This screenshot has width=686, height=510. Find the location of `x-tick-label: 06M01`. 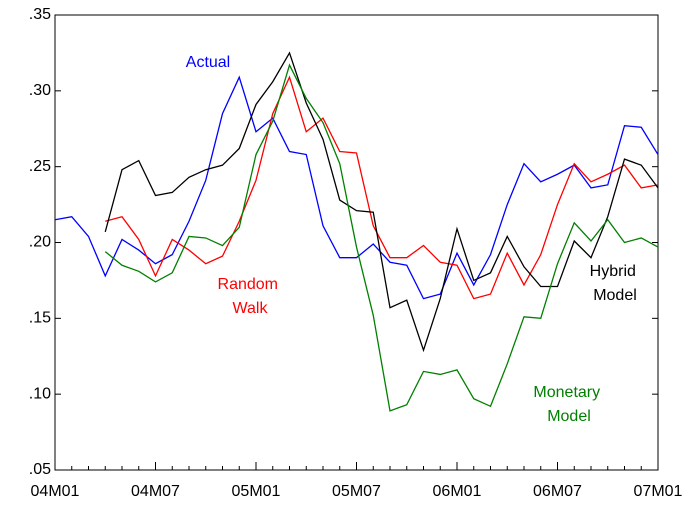

x-tick-label: 06M01 is located at coordinates (457, 491).